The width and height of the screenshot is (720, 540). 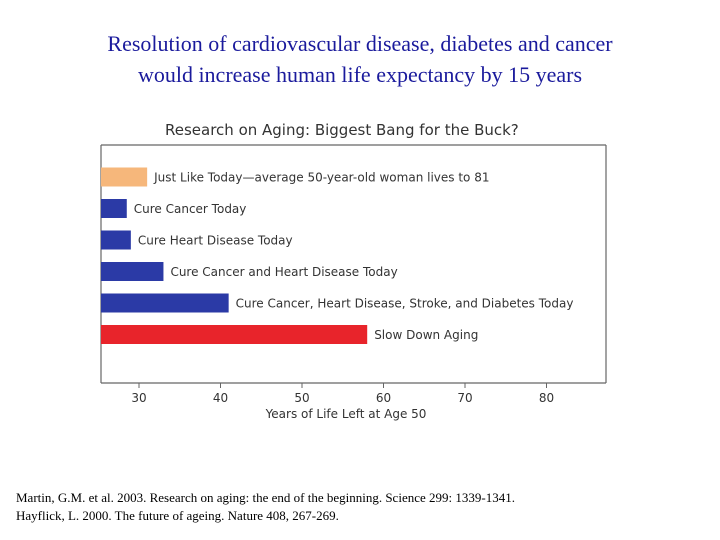 What do you see at coordinates (346, 414) in the screenshot?
I see `x-axis-label: Years of Life Left at Age 50` at bounding box center [346, 414].